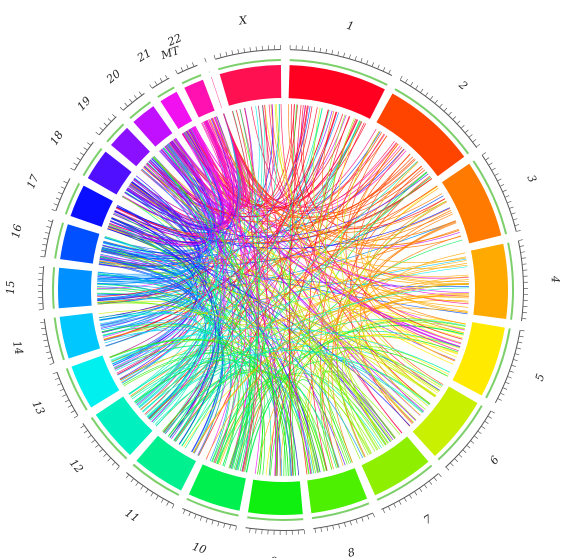 This screenshot has height=558, width=566. I want to click on chromosome-label: 7, so click(427, 519).